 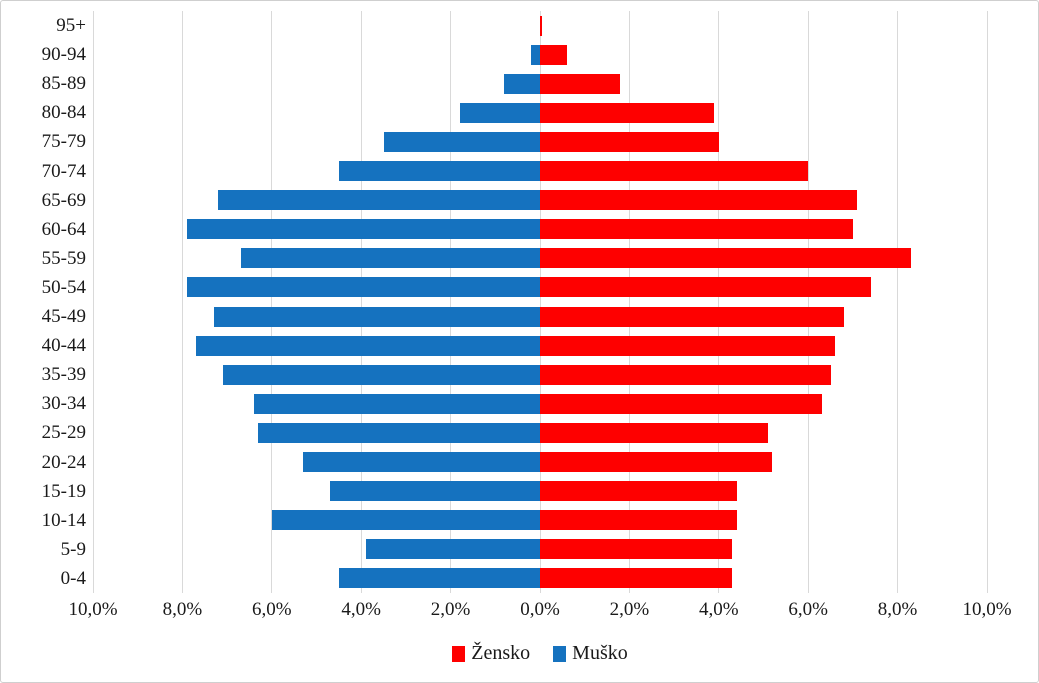 I want to click on bar-female-95+, so click(x=541, y=25).